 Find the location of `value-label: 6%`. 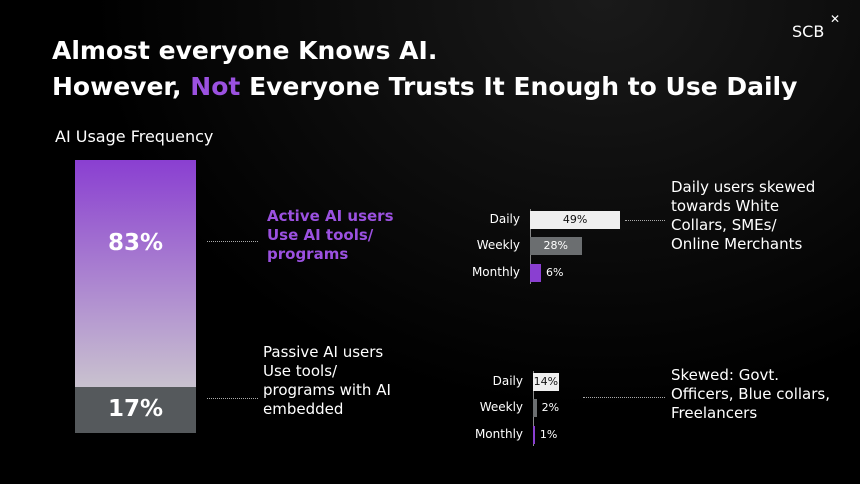

value-label: 6% is located at coordinates (555, 272).